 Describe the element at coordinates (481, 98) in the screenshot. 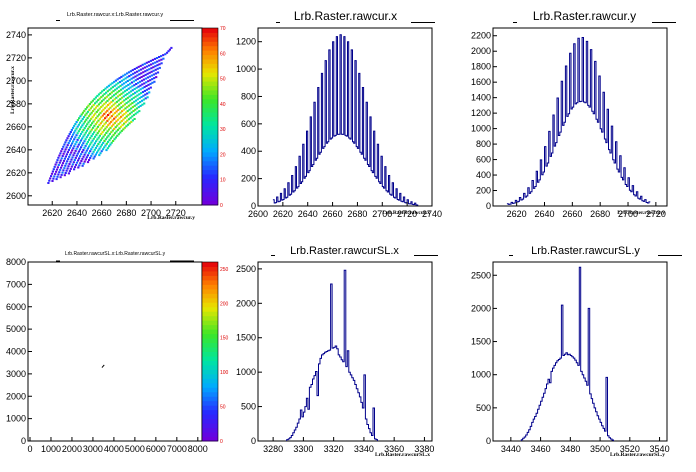

I see `y-tick-label: 1400` at that location.